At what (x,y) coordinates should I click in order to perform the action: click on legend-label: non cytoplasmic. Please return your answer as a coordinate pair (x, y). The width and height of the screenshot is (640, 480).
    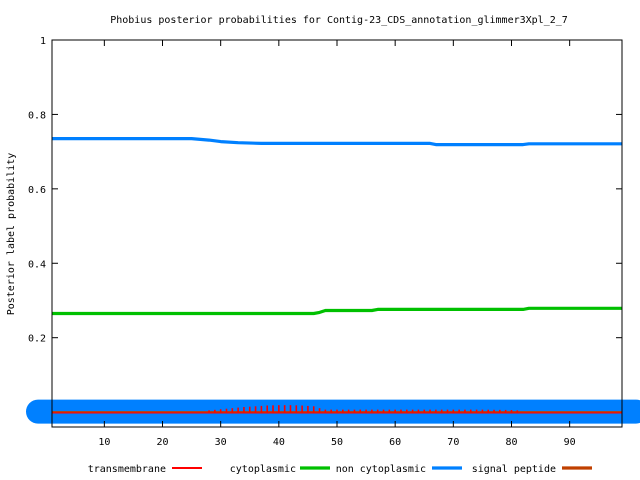
    Looking at the image, I should click on (381, 469).